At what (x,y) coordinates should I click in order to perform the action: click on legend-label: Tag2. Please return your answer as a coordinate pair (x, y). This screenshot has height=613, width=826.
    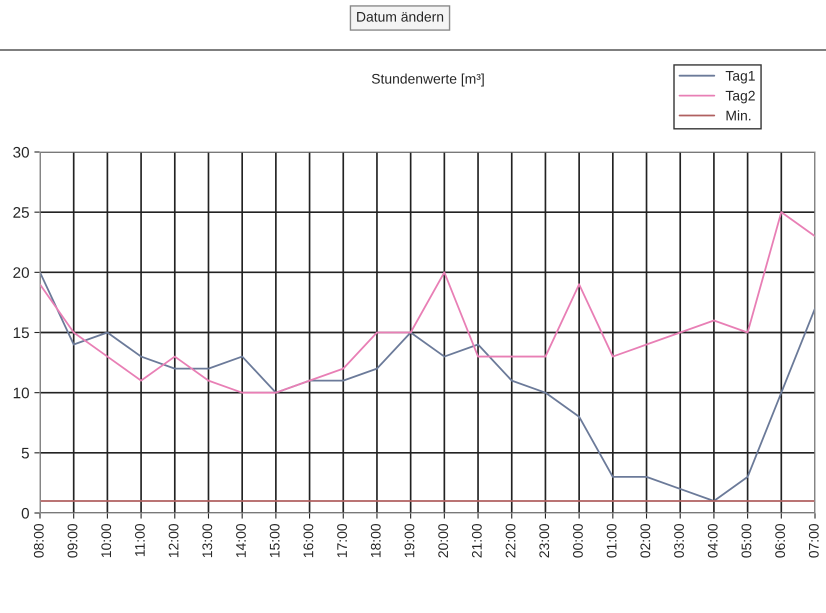
    Looking at the image, I should click on (740, 97).